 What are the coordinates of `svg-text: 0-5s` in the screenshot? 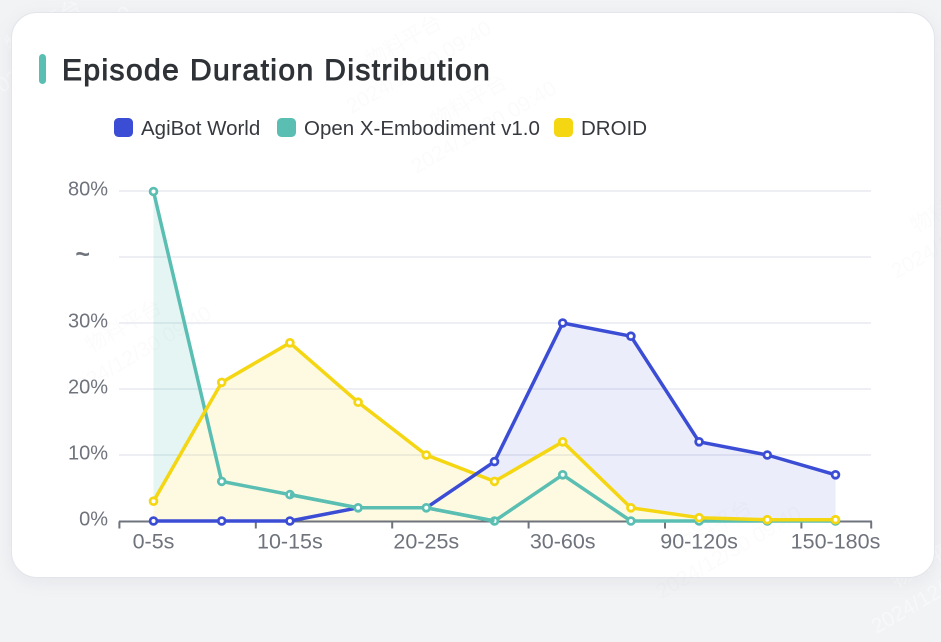 It's located at (154, 542).